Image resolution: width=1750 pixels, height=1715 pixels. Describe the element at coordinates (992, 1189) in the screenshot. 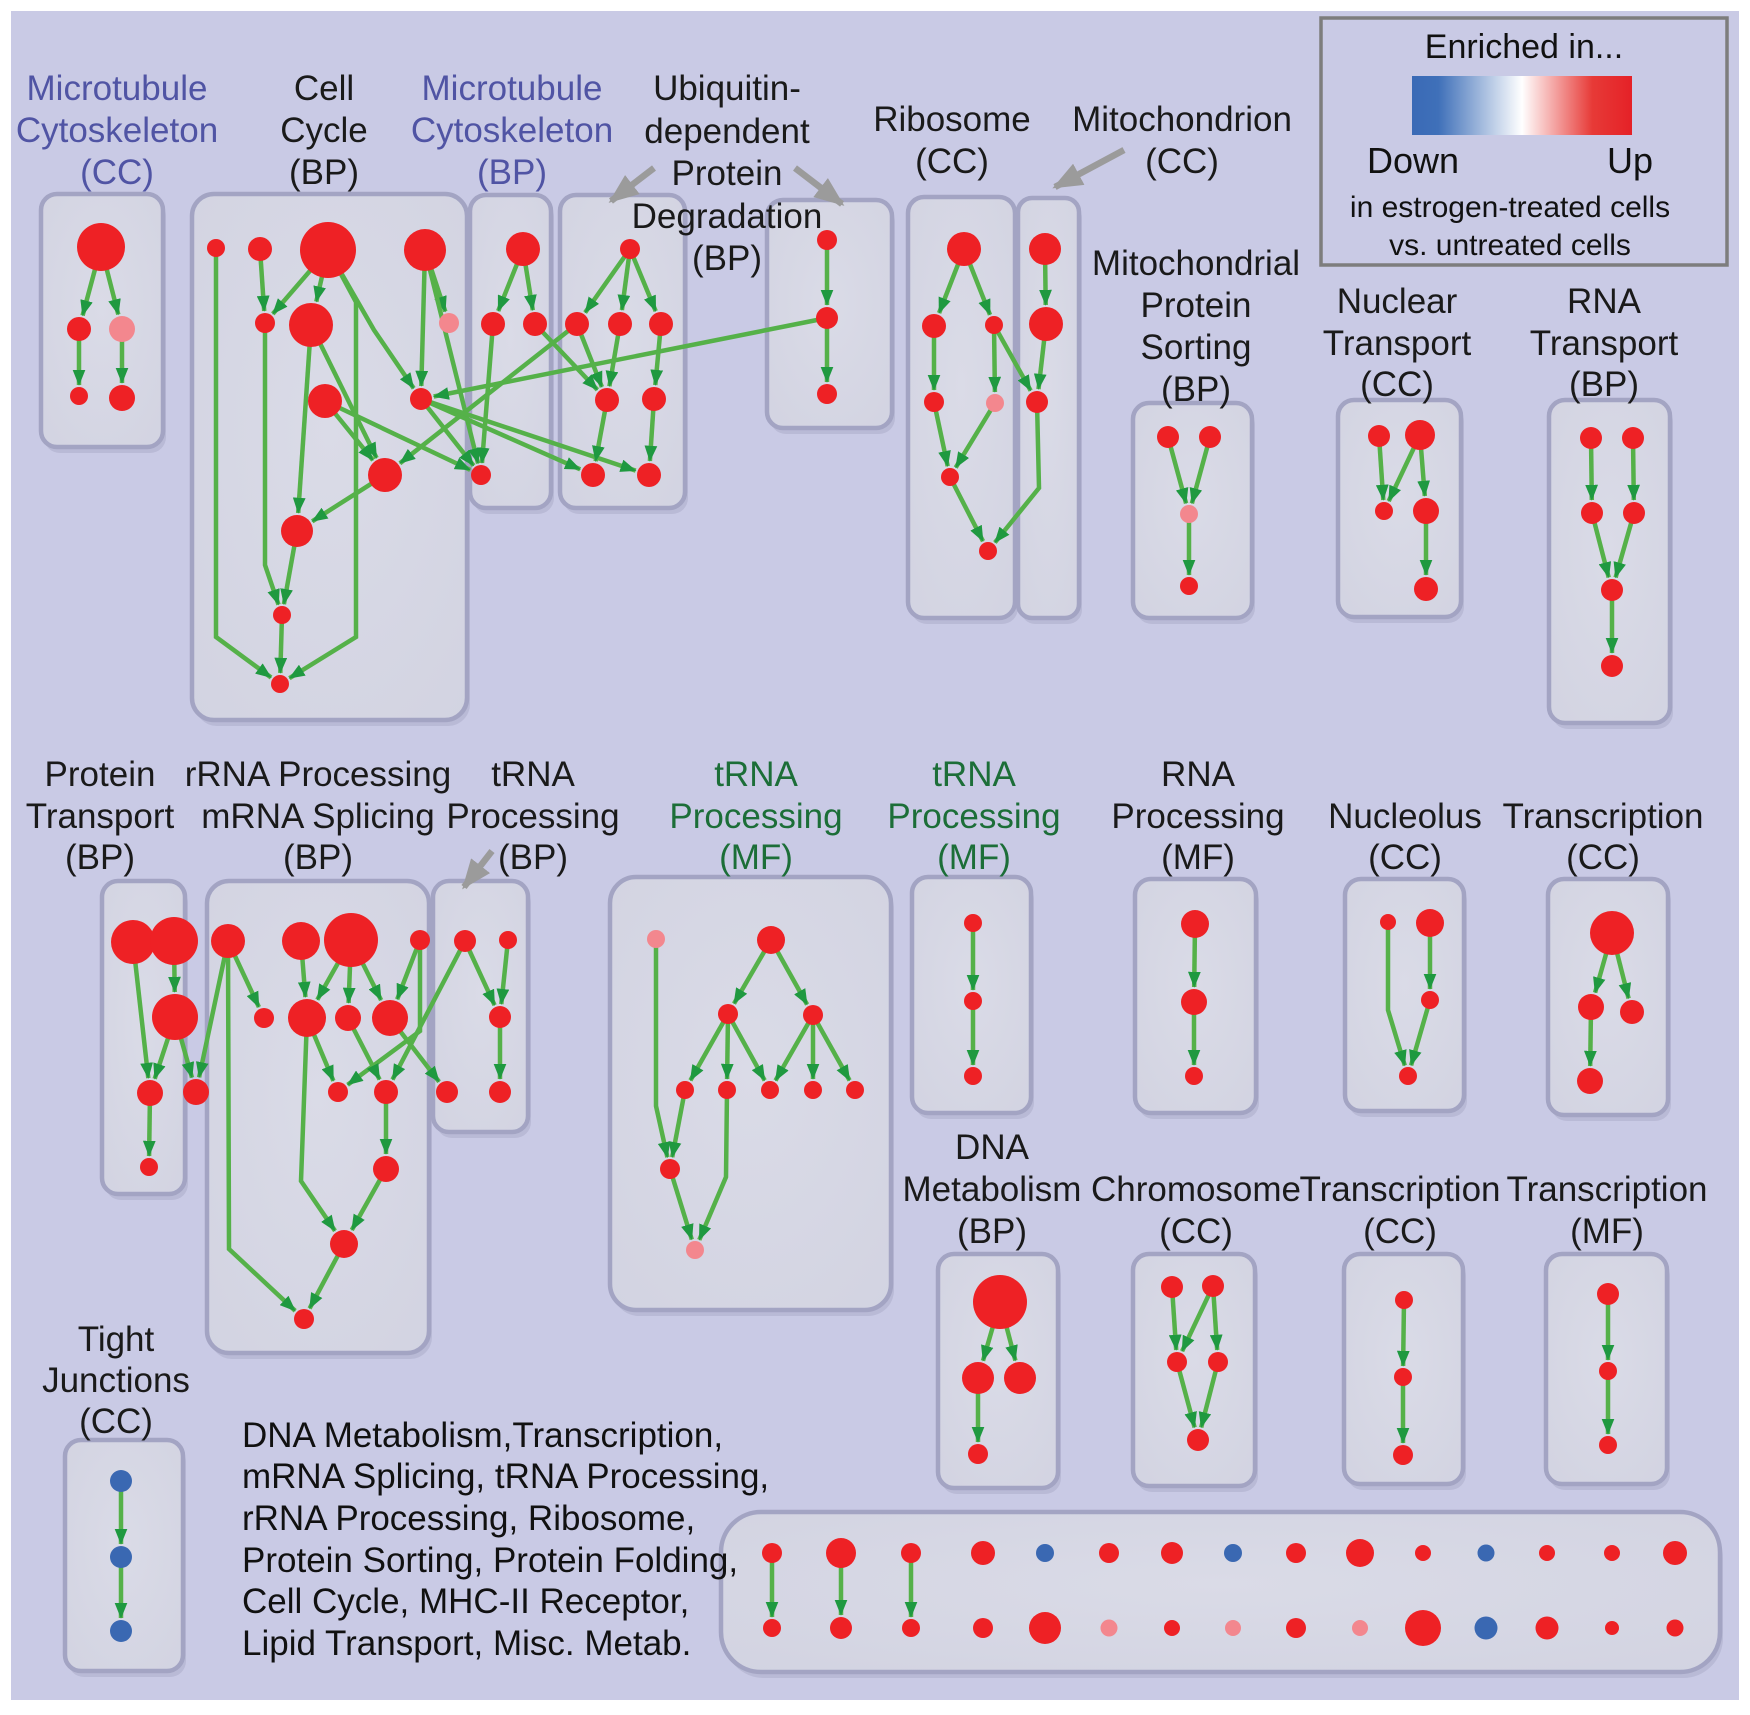

I see `svg-text: Metabolism` at that location.